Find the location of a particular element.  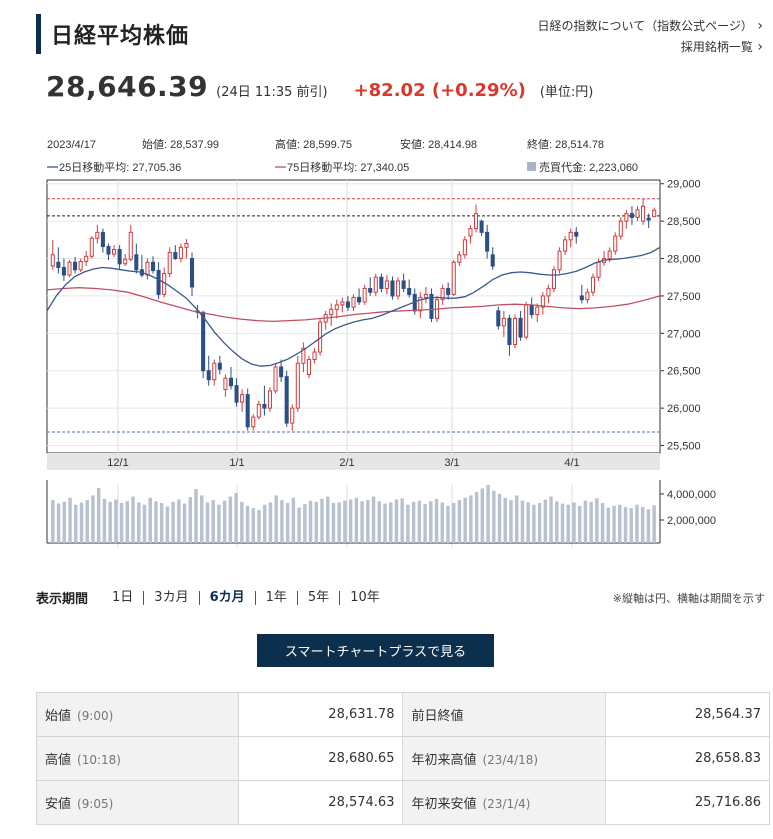

period-1d: 1日 is located at coordinates (123, 597).